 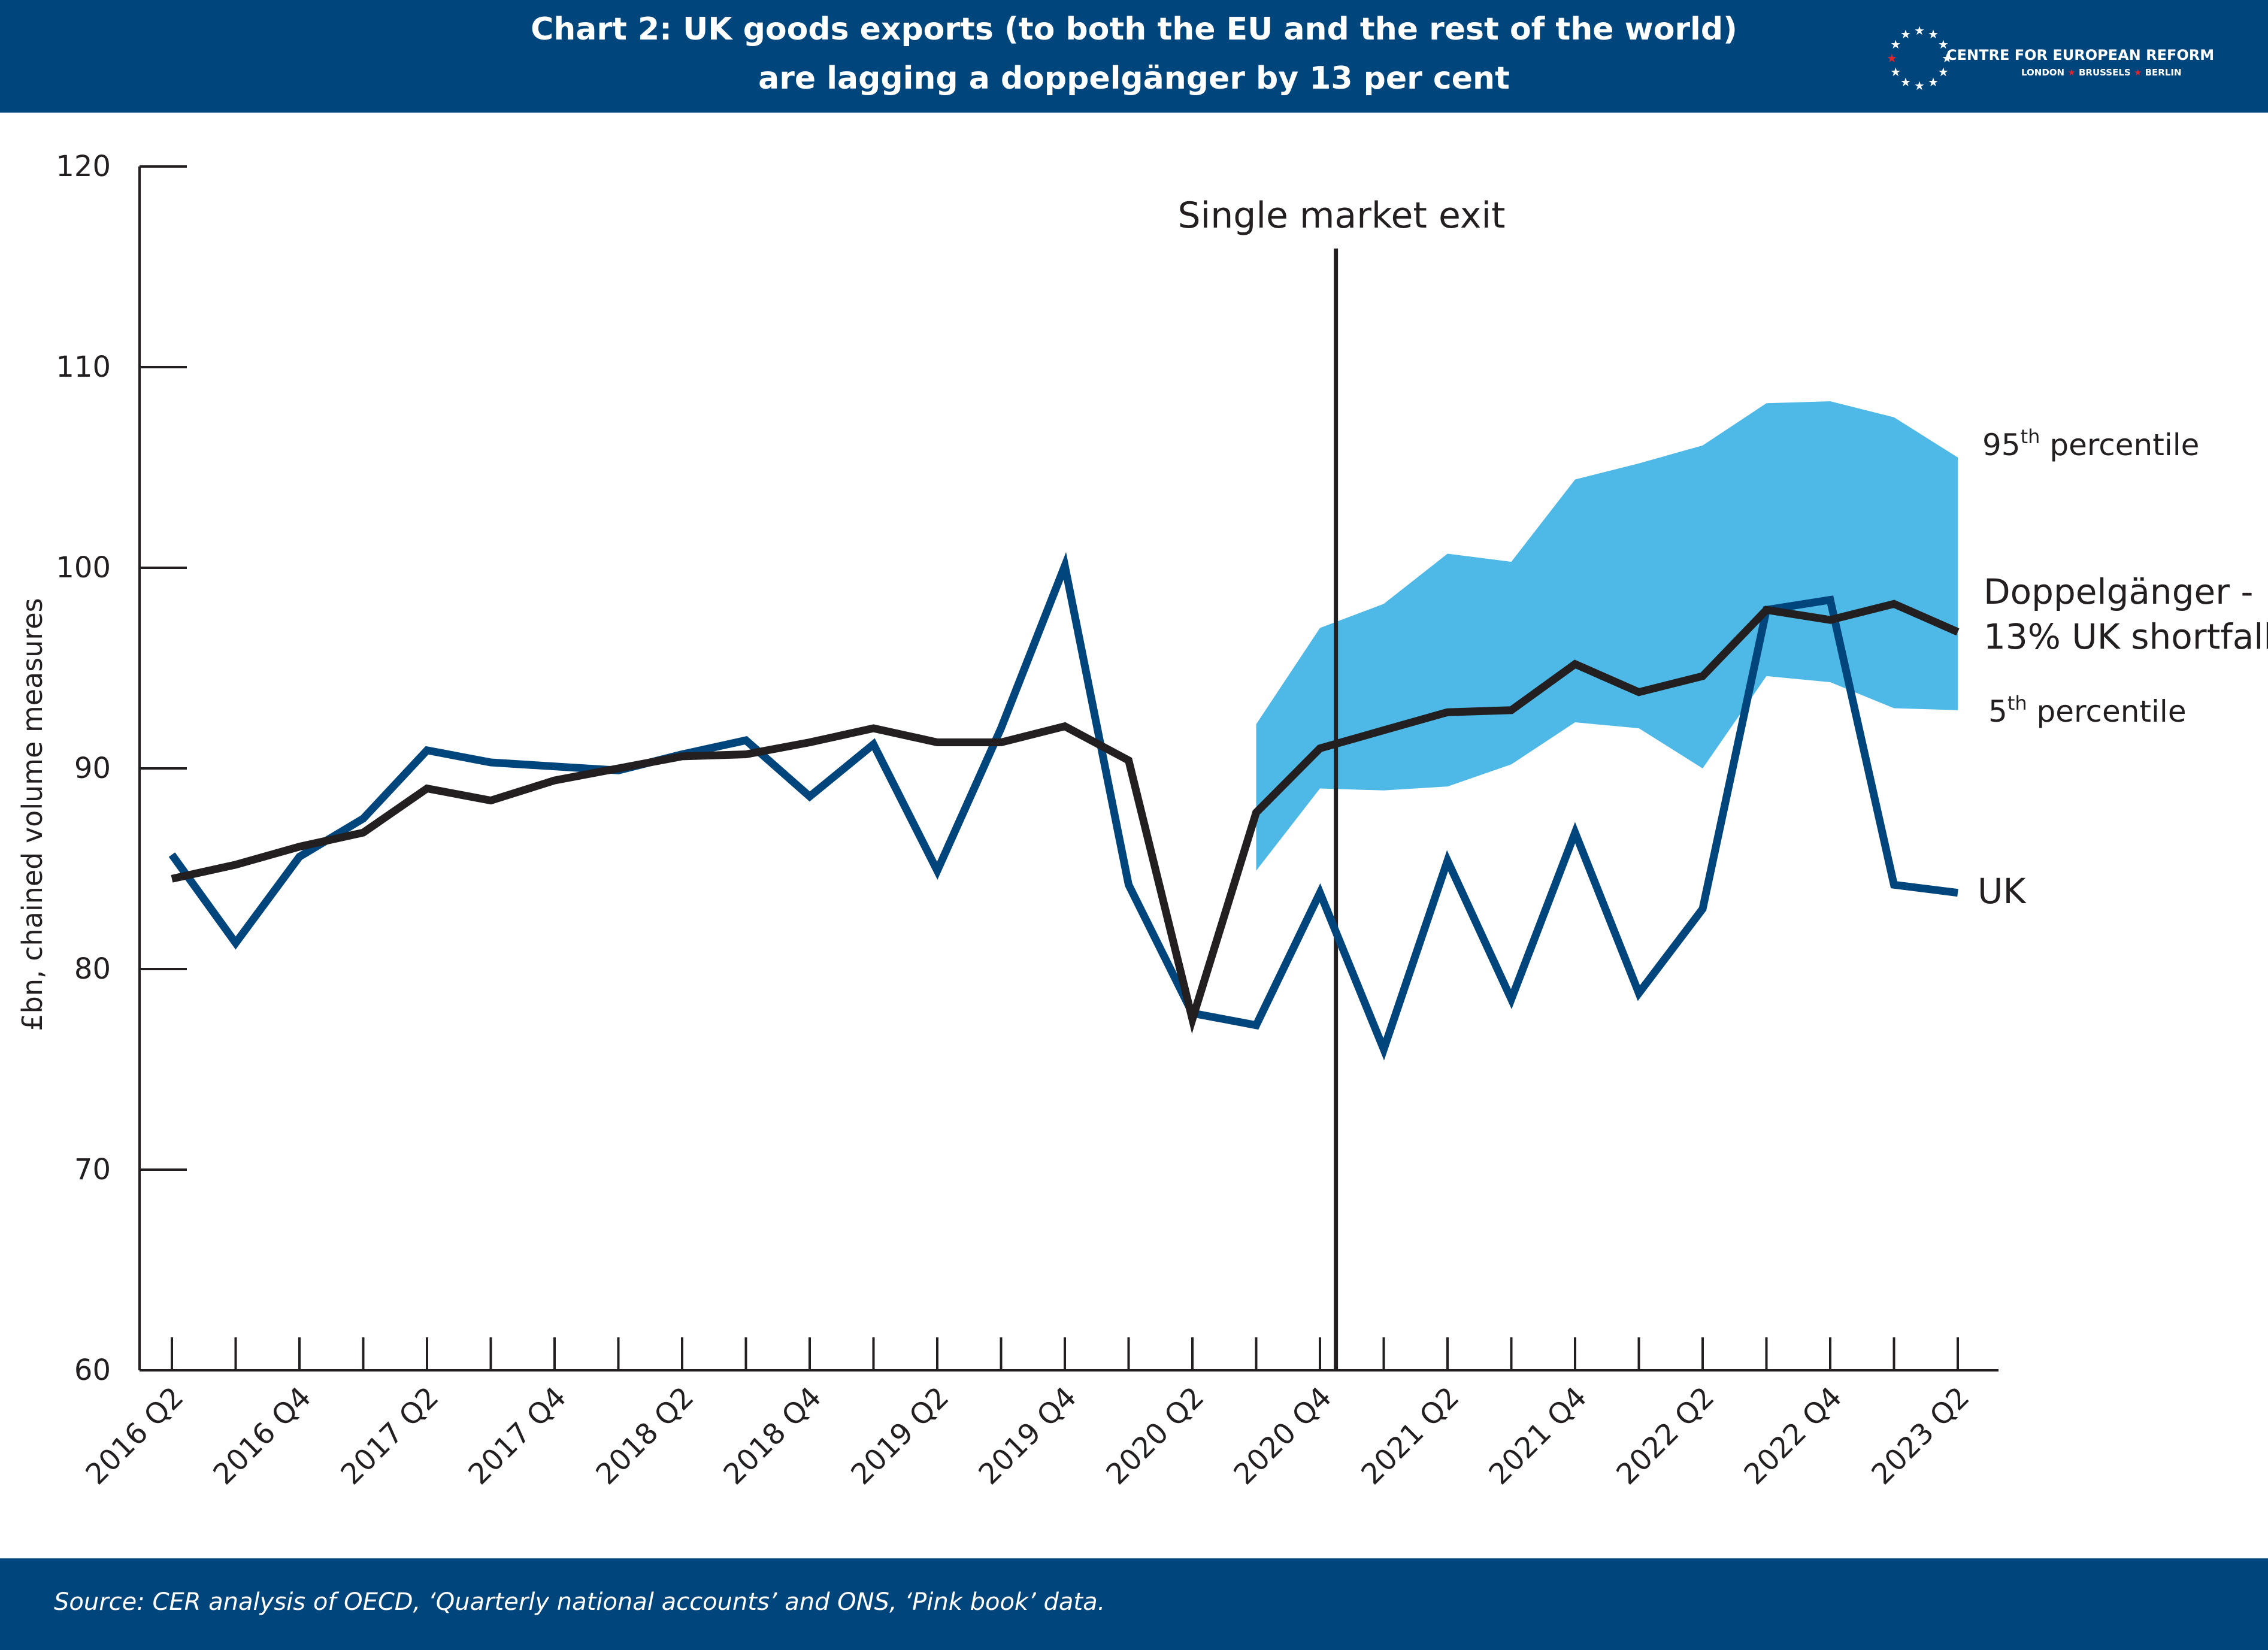 What do you see at coordinates (32, 814) in the screenshot?
I see `y-axis-label: £bn, chained volume measures` at bounding box center [32, 814].